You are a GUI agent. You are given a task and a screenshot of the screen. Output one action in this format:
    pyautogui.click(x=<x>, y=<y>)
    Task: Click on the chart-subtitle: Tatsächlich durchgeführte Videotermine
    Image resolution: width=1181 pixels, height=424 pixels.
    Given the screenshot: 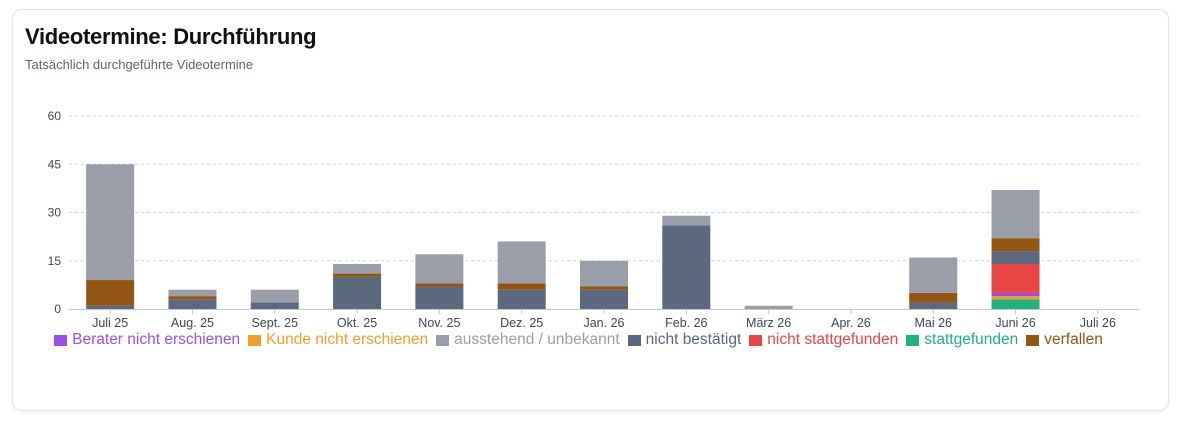 What is the action you would take?
    pyautogui.click(x=139, y=64)
    